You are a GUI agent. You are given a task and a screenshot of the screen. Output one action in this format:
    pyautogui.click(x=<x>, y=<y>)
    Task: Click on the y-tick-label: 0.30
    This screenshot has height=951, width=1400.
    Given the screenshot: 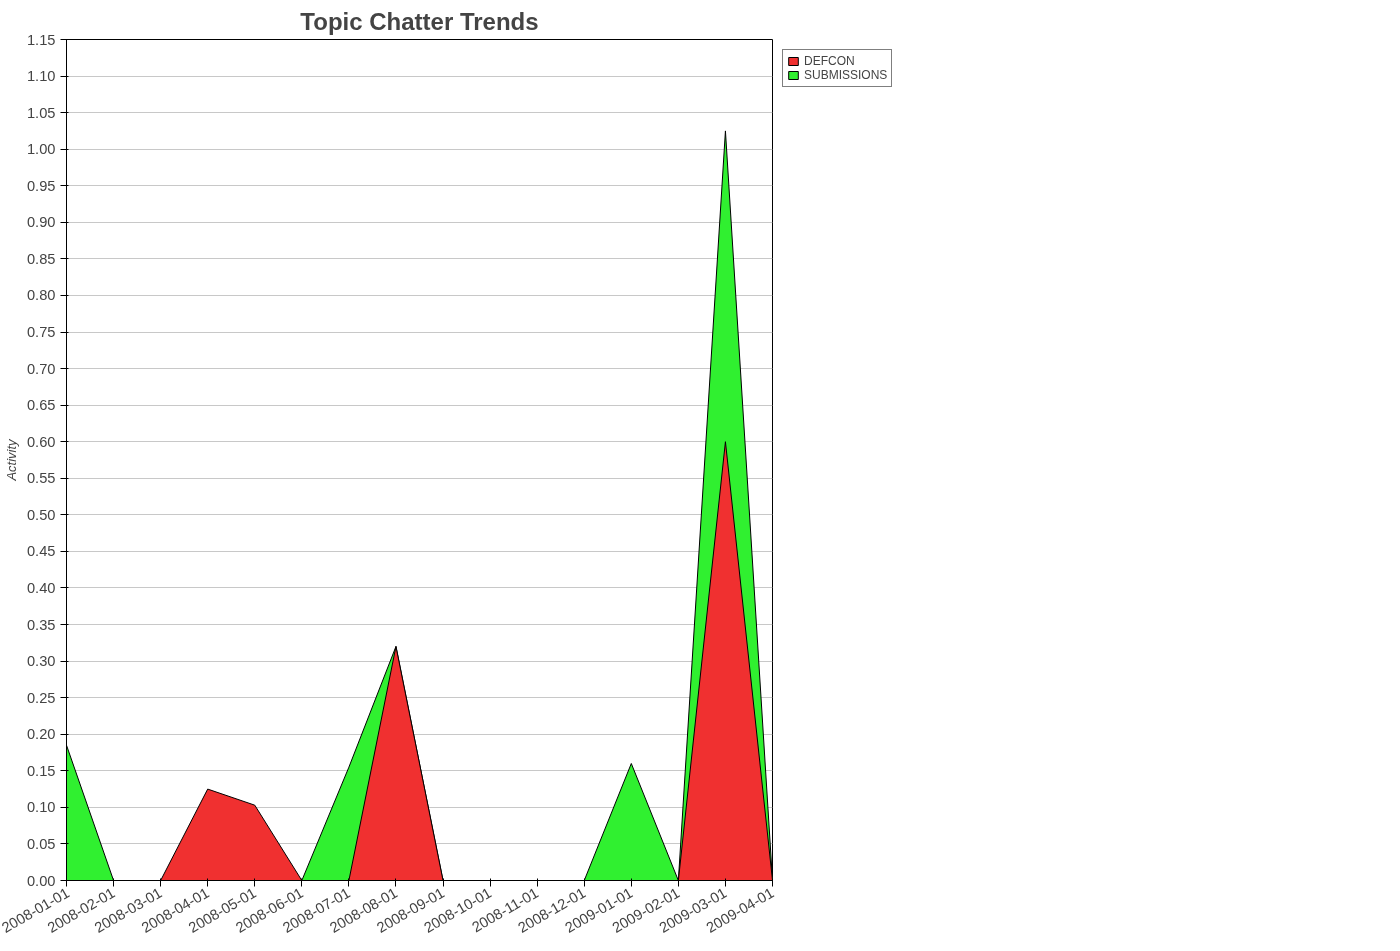 What is the action you would take?
    pyautogui.click(x=41, y=661)
    